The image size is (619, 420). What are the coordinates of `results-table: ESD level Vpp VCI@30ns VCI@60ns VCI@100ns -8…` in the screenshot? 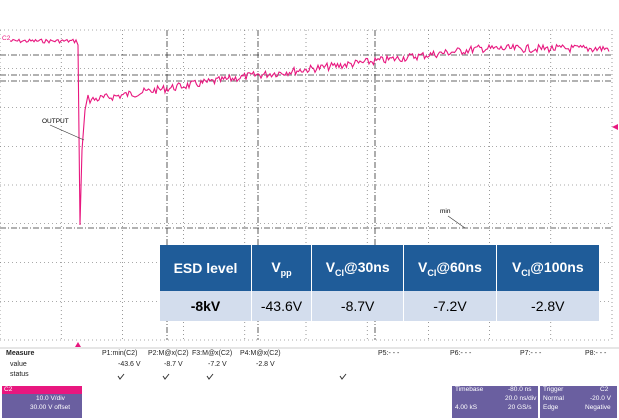 It's located at (380, 283).